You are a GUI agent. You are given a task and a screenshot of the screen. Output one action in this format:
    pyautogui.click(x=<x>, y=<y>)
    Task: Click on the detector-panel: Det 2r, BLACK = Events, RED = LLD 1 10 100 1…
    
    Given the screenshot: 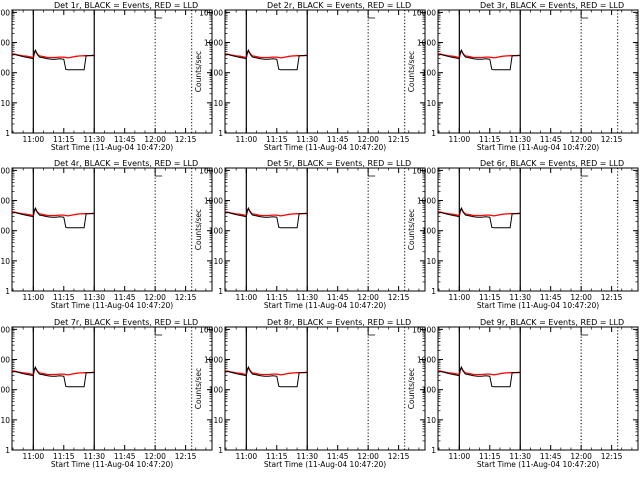 What is the action you would take?
    pyautogui.click(x=310, y=76)
    